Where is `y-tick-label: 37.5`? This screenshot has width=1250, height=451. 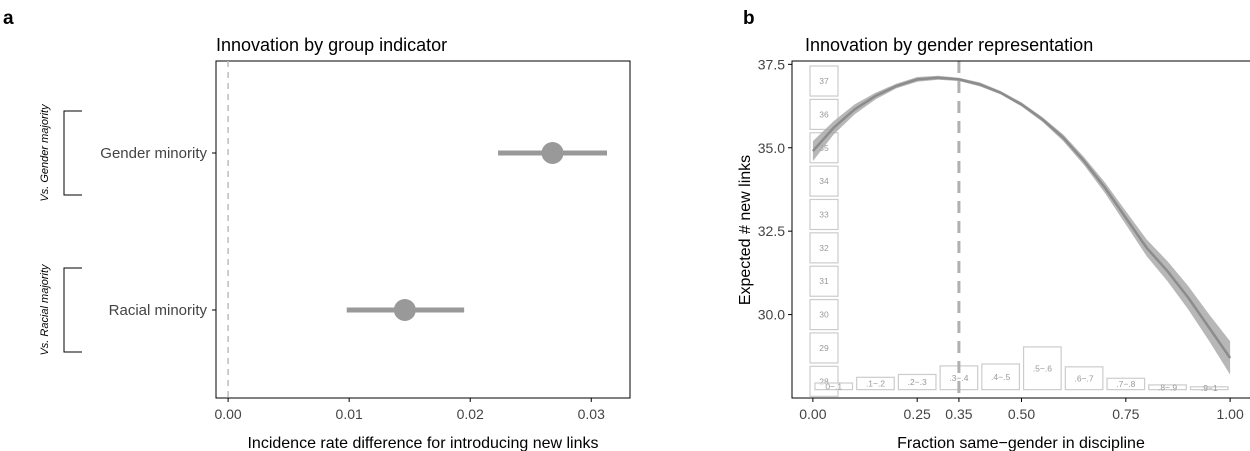
y-tick-label: 37.5 is located at coordinates (771, 64).